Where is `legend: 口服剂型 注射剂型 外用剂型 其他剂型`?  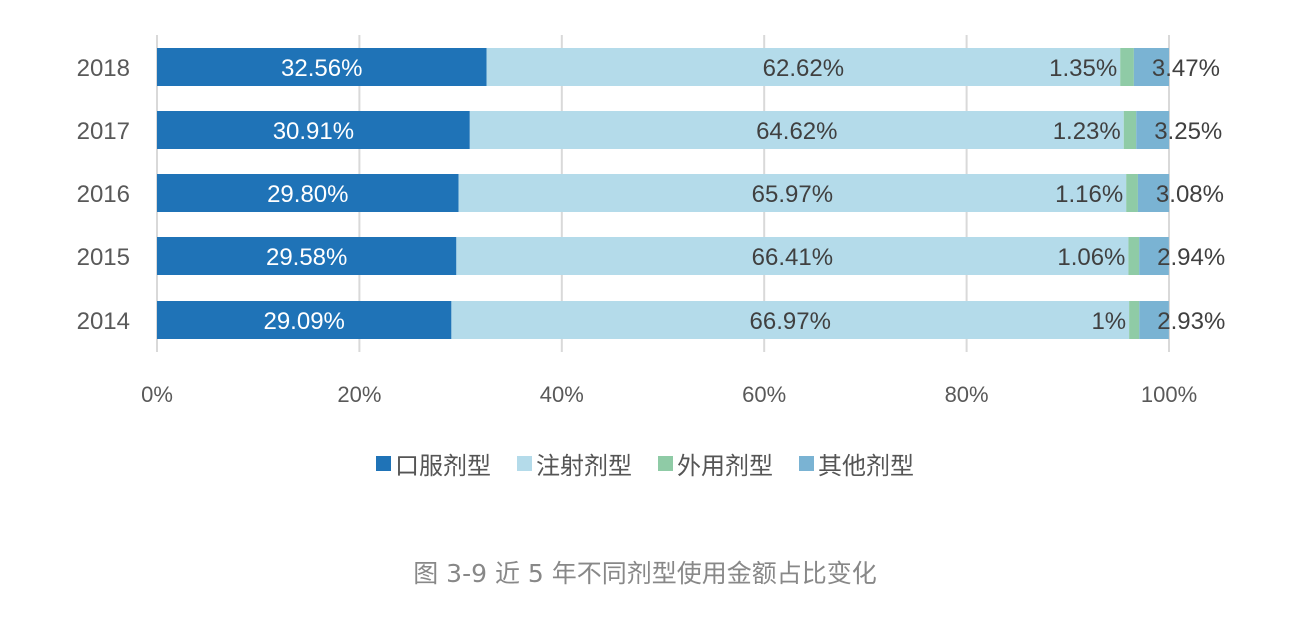
legend: 口服剂型 注射剂型 外用剂型 其他剂型 is located at coordinates (645, 463).